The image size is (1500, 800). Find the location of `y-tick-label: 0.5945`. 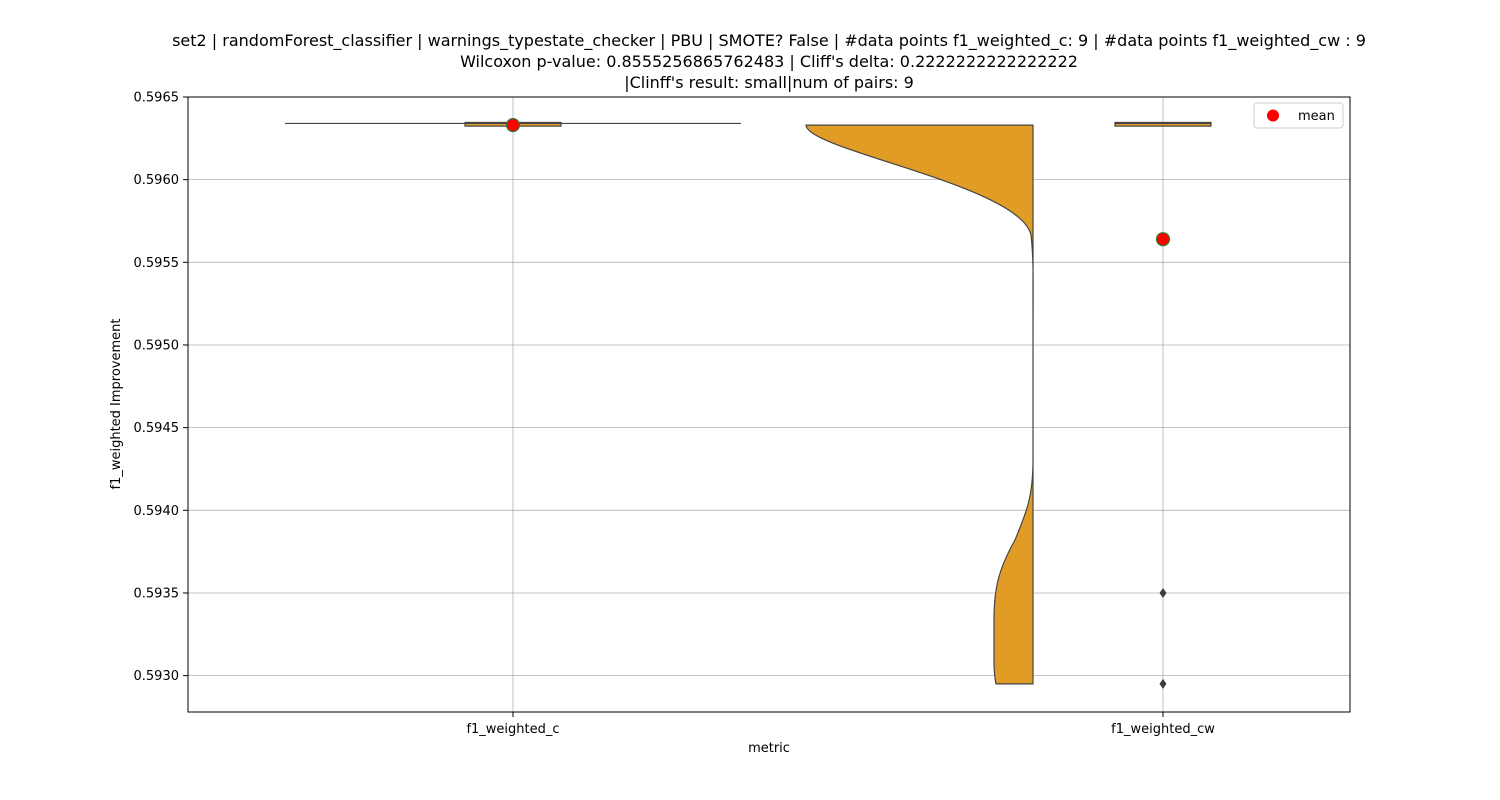

y-tick-label: 0.5945 is located at coordinates (157, 428).